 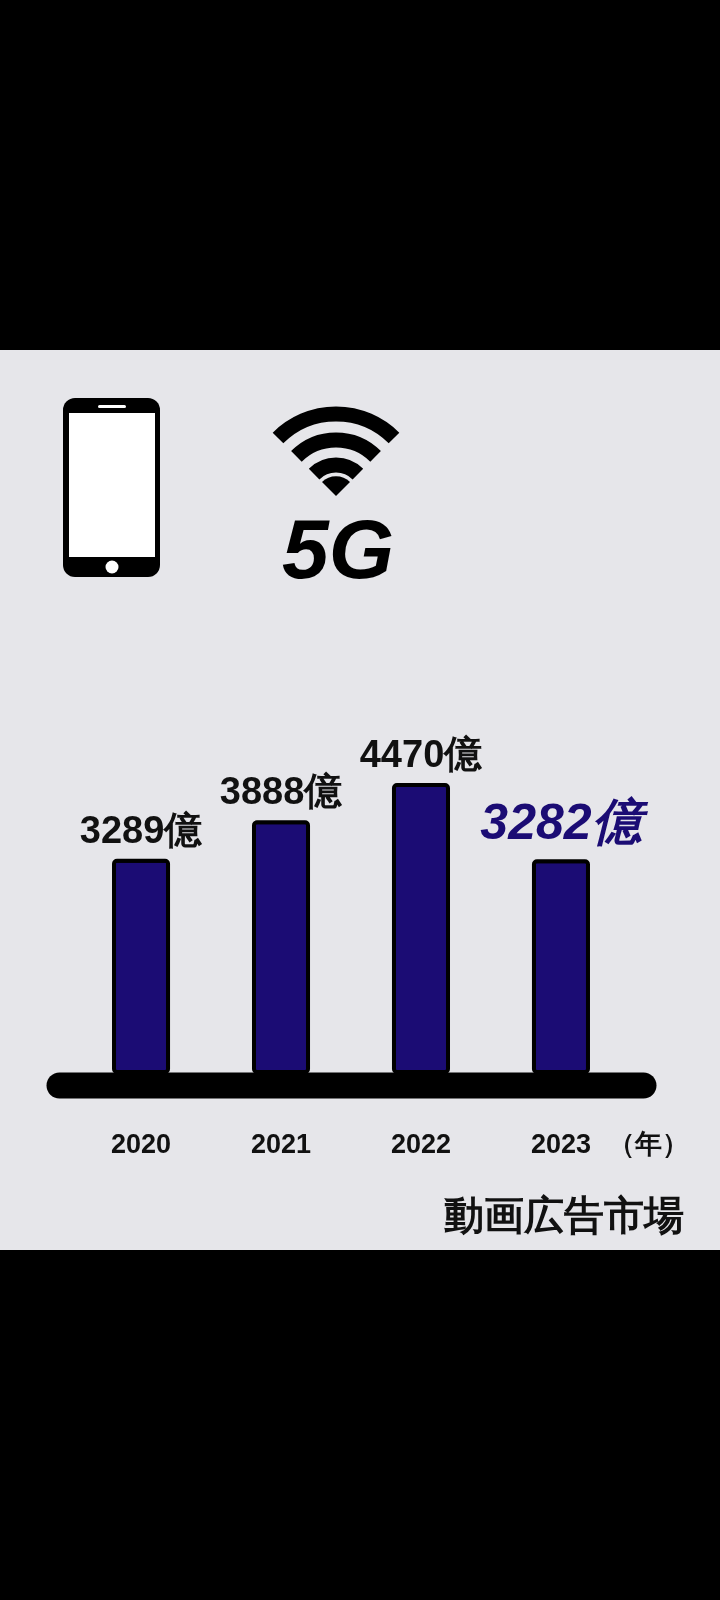 I want to click on text: 5G, so click(x=338, y=549).